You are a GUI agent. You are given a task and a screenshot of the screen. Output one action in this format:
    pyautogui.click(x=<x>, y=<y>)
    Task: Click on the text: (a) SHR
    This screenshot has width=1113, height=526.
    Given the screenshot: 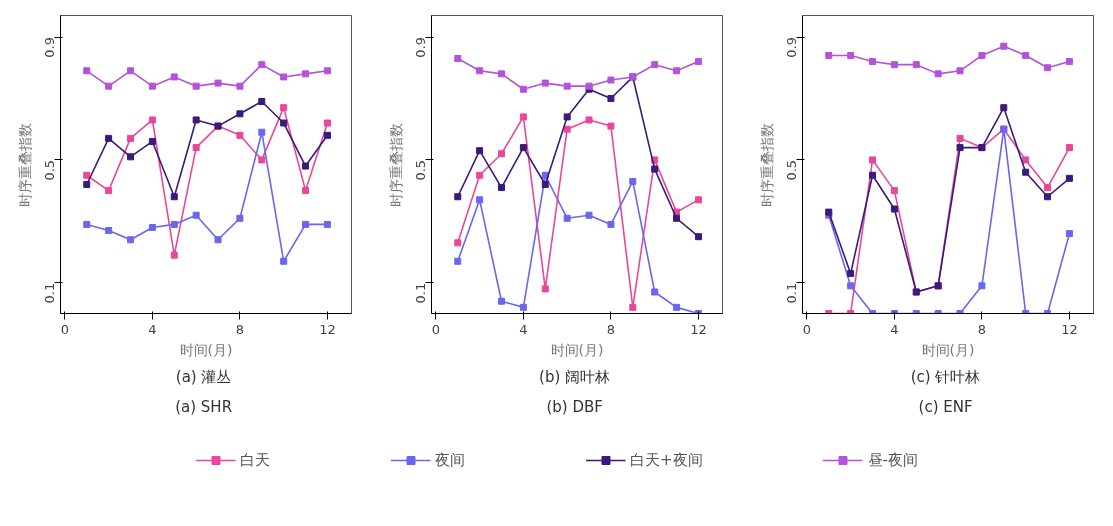 What is the action you would take?
    pyautogui.click(x=204, y=406)
    